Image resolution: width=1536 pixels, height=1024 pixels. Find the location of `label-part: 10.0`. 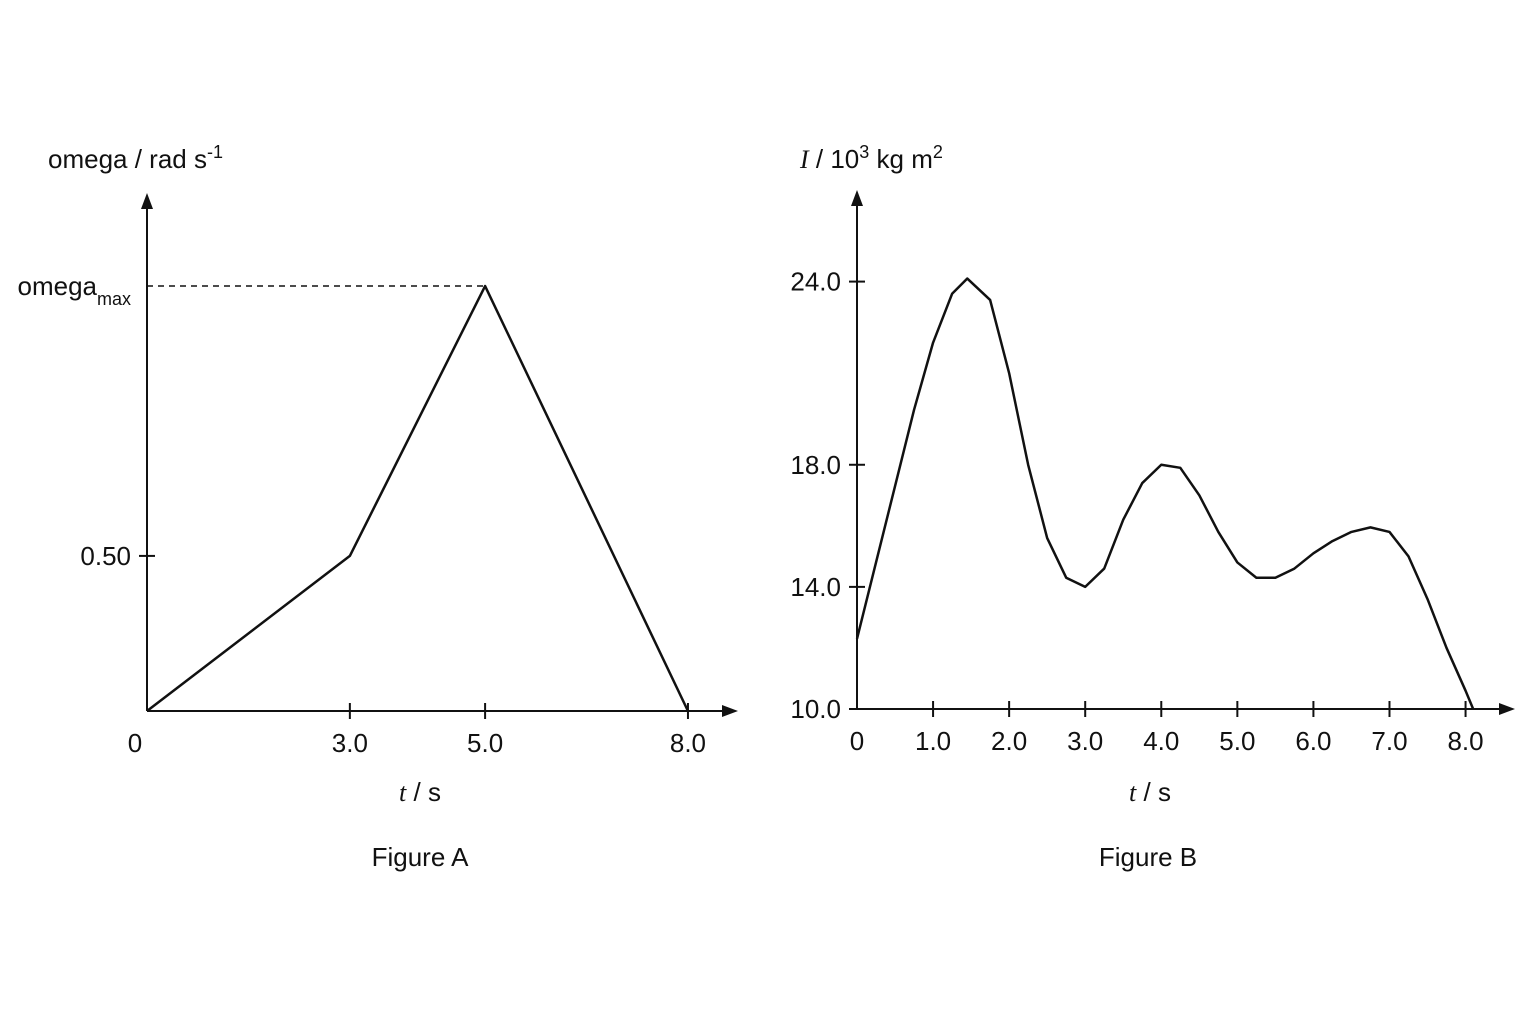

label-part: 10.0 is located at coordinates (815, 709).